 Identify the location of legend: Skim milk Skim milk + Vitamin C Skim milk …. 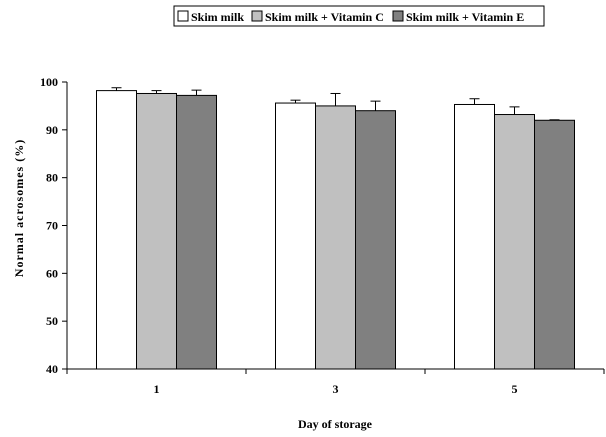
(359, 16).